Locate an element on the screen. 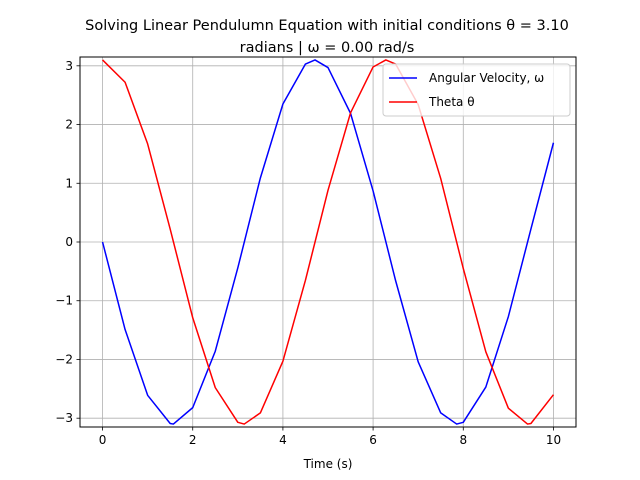 The width and height of the screenshot is (640, 480). x-tick-label: 0 is located at coordinates (103, 440).